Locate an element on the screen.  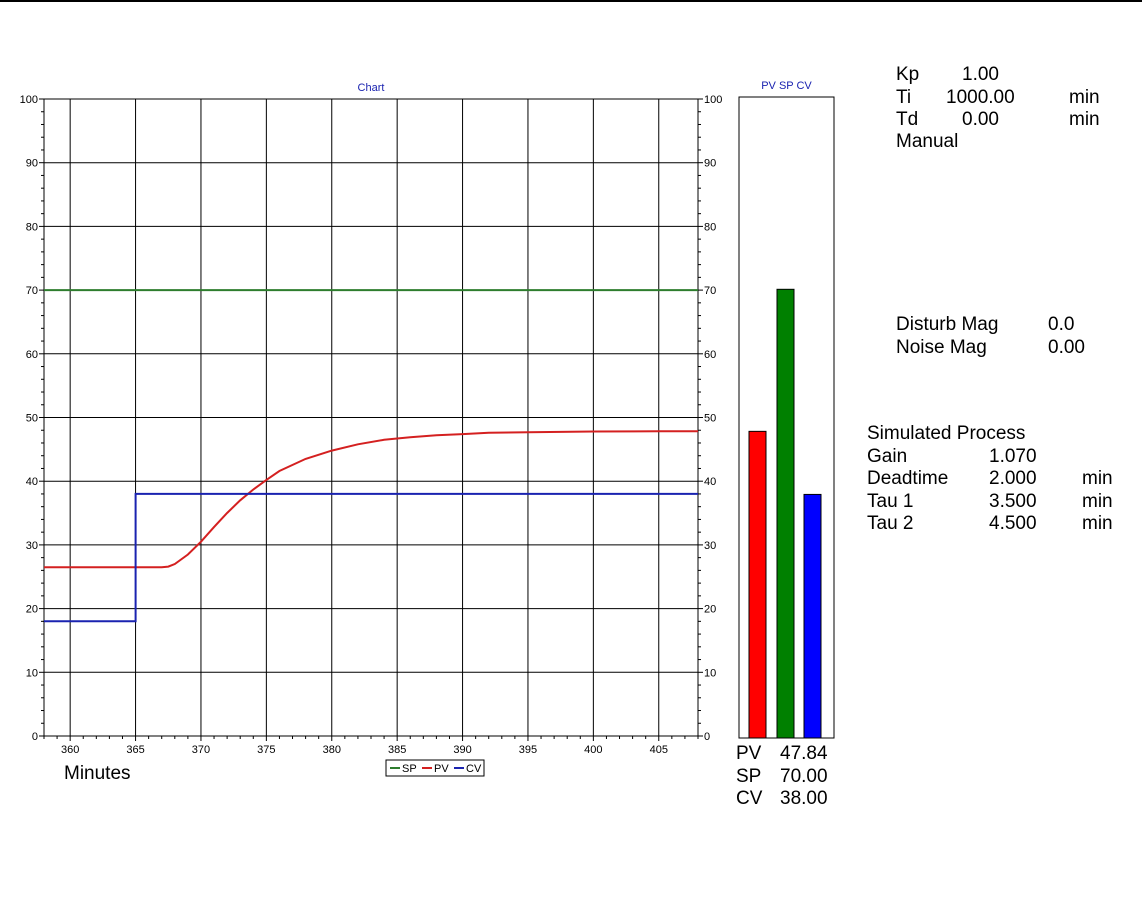
legend-box is located at coordinates (435, 768).